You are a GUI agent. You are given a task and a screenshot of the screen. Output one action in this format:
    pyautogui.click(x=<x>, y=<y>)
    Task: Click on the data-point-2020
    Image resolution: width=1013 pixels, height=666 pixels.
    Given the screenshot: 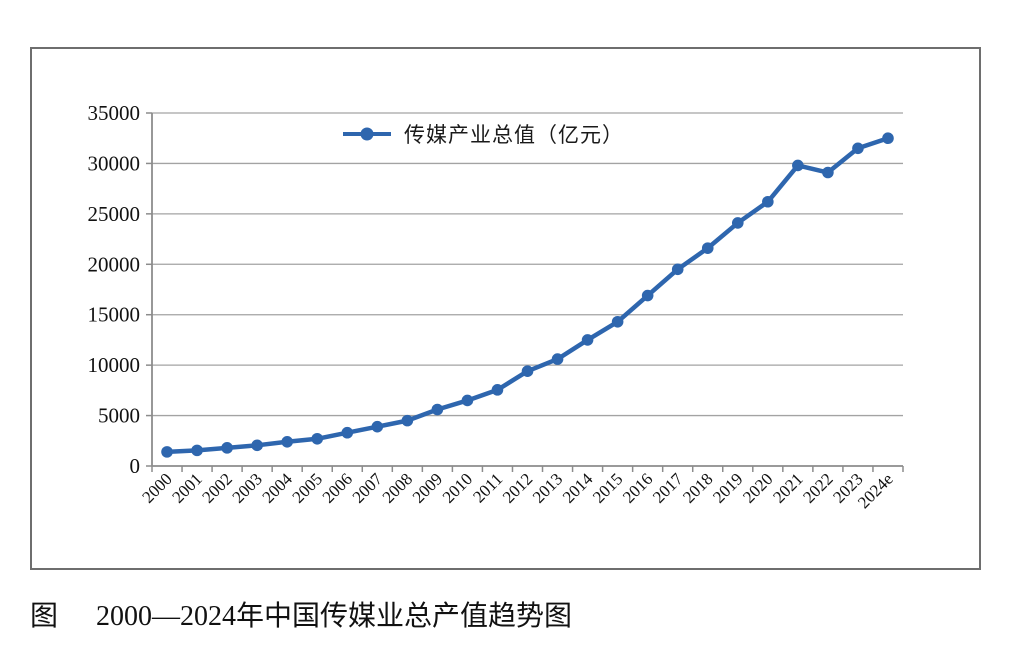 What is the action you would take?
    pyautogui.click(x=768, y=201)
    